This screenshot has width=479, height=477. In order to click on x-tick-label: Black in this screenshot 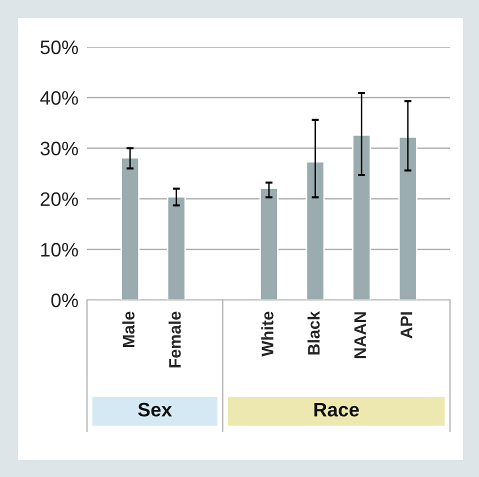, I will do `click(313, 332)`.